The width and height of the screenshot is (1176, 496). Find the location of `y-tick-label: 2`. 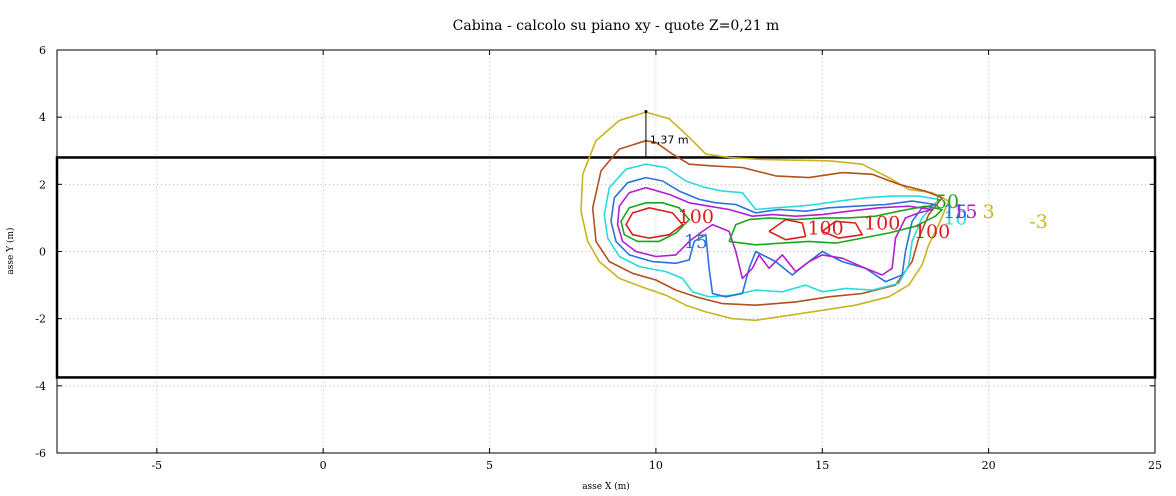

y-tick-label: 2 is located at coordinates (42, 184).